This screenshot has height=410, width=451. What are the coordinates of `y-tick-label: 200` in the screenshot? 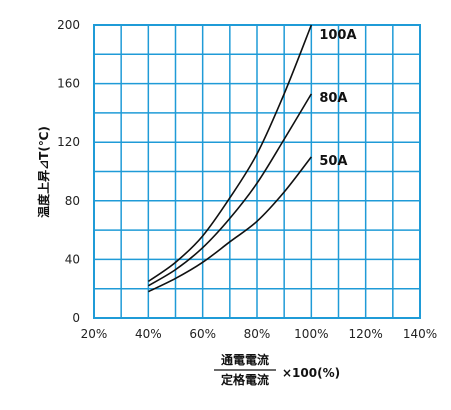 It's located at (68, 25).